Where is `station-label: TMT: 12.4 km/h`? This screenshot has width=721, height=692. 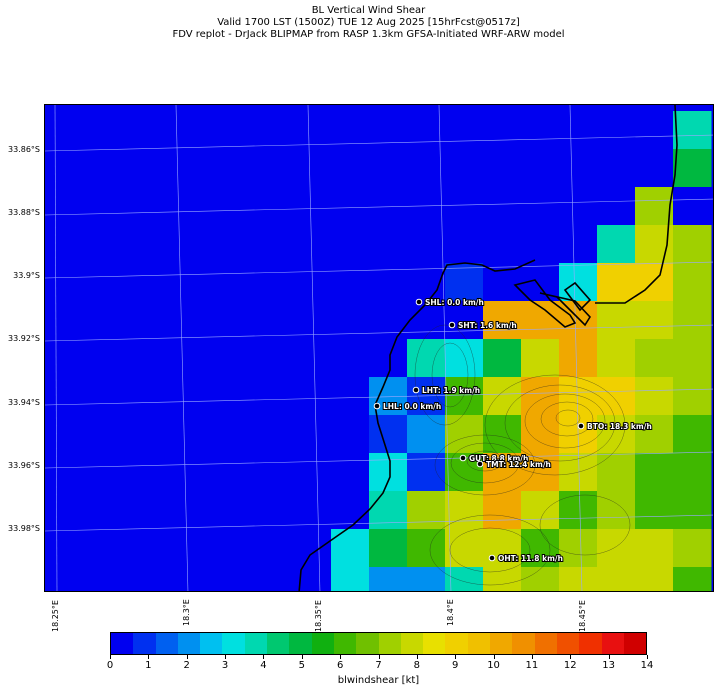
station-label: TMT: 12.4 km/h is located at coordinates (518, 464).